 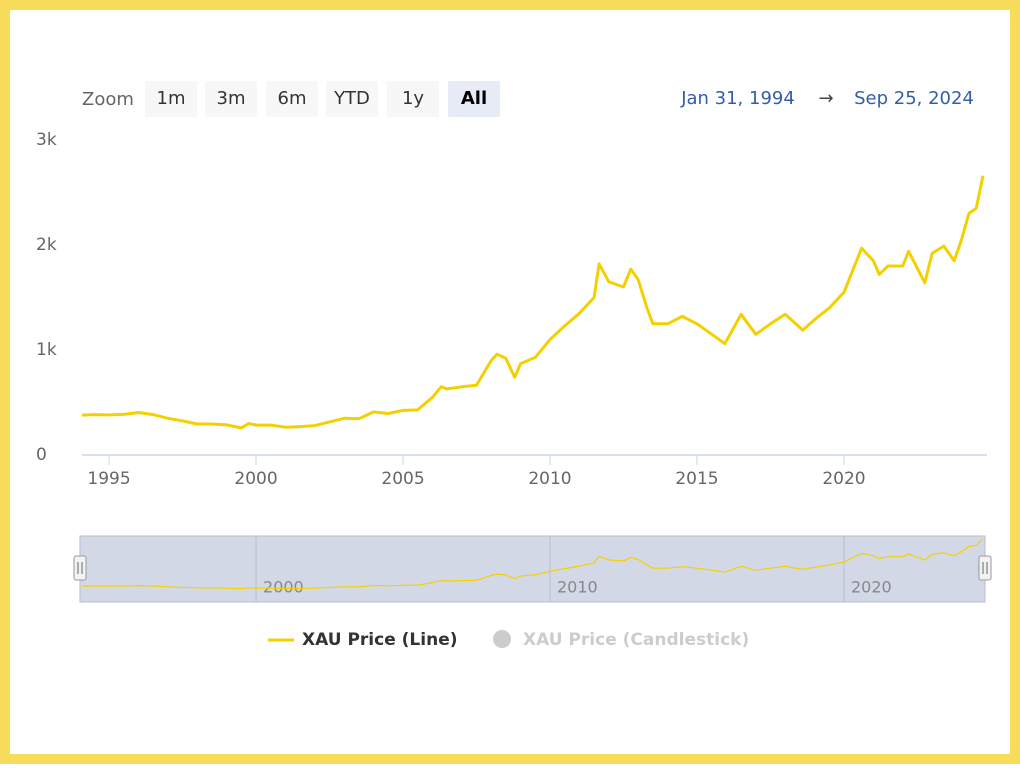 I want to click on zoom-label: Zoom, so click(x=108, y=99).